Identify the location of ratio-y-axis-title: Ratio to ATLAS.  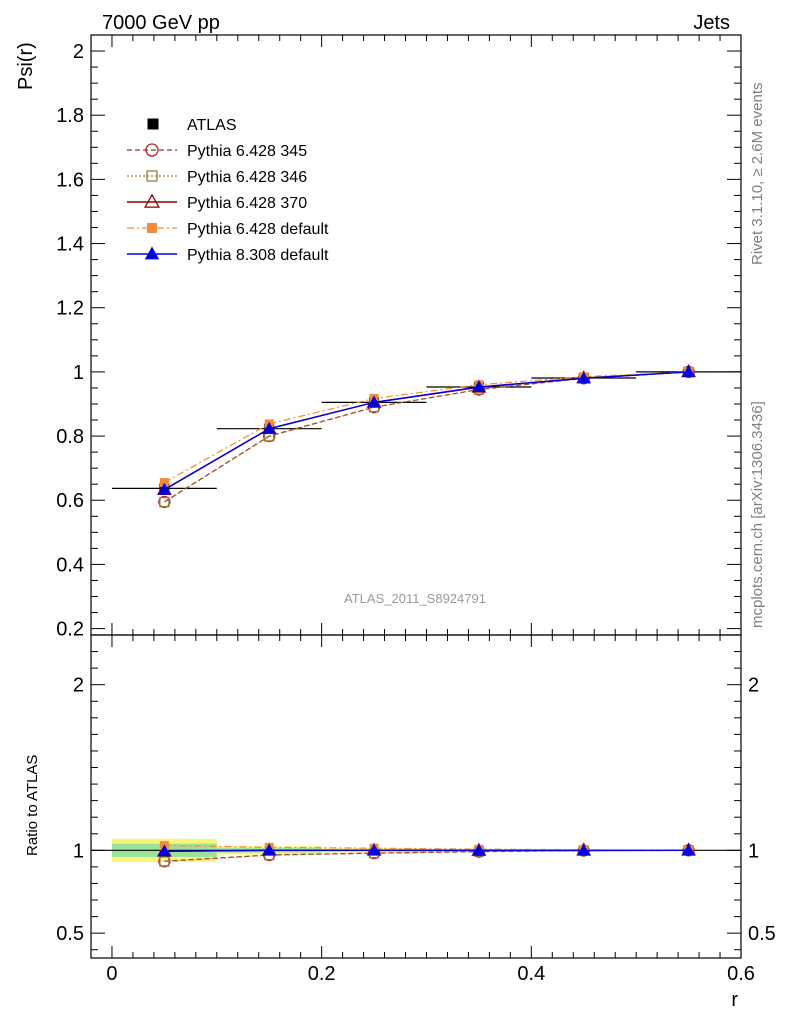
(32, 805).